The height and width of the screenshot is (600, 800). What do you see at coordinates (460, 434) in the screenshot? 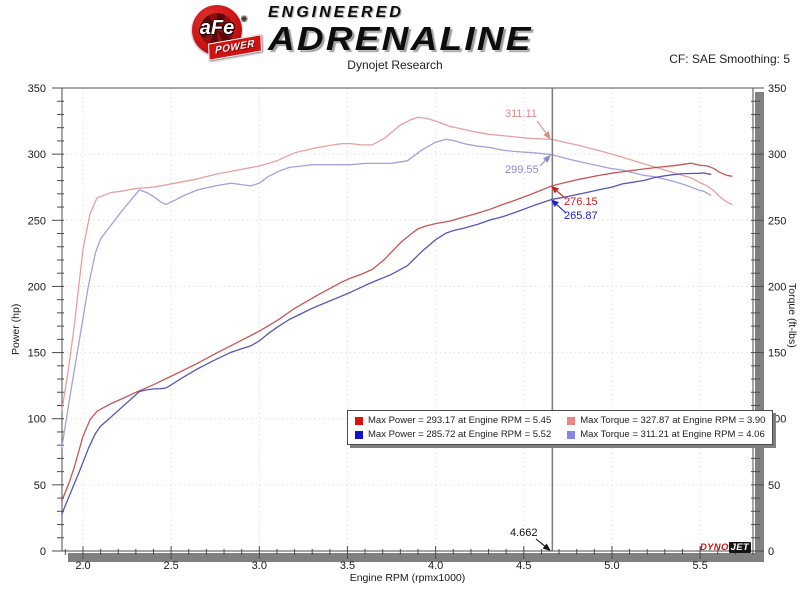
I see `legend-label: Max Power = 285.72 at Engine RPM = 5.52` at bounding box center [460, 434].